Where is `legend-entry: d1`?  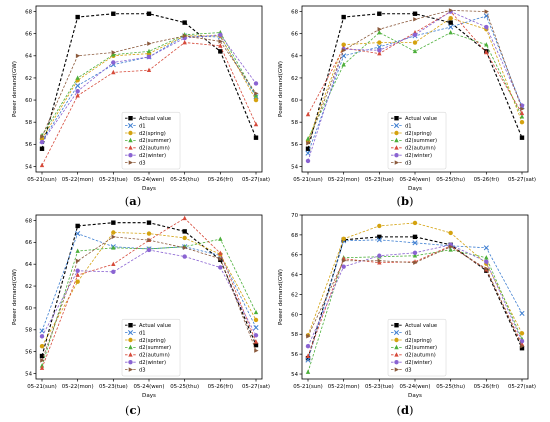 legend-entry: d1 is located at coordinates (408, 126).